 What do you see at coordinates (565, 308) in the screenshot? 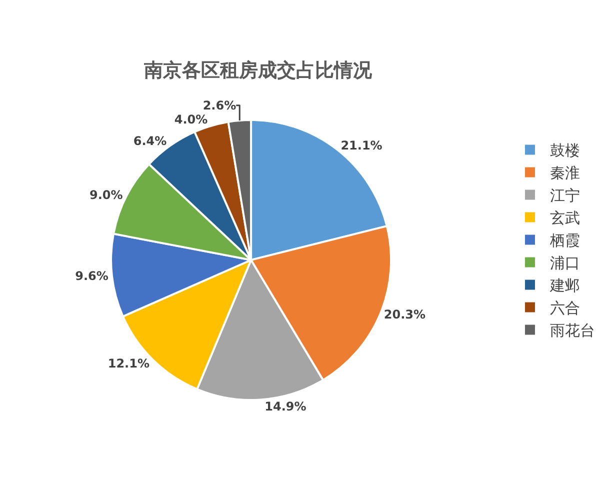
I see `legend-label: 六合` at bounding box center [565, 308].